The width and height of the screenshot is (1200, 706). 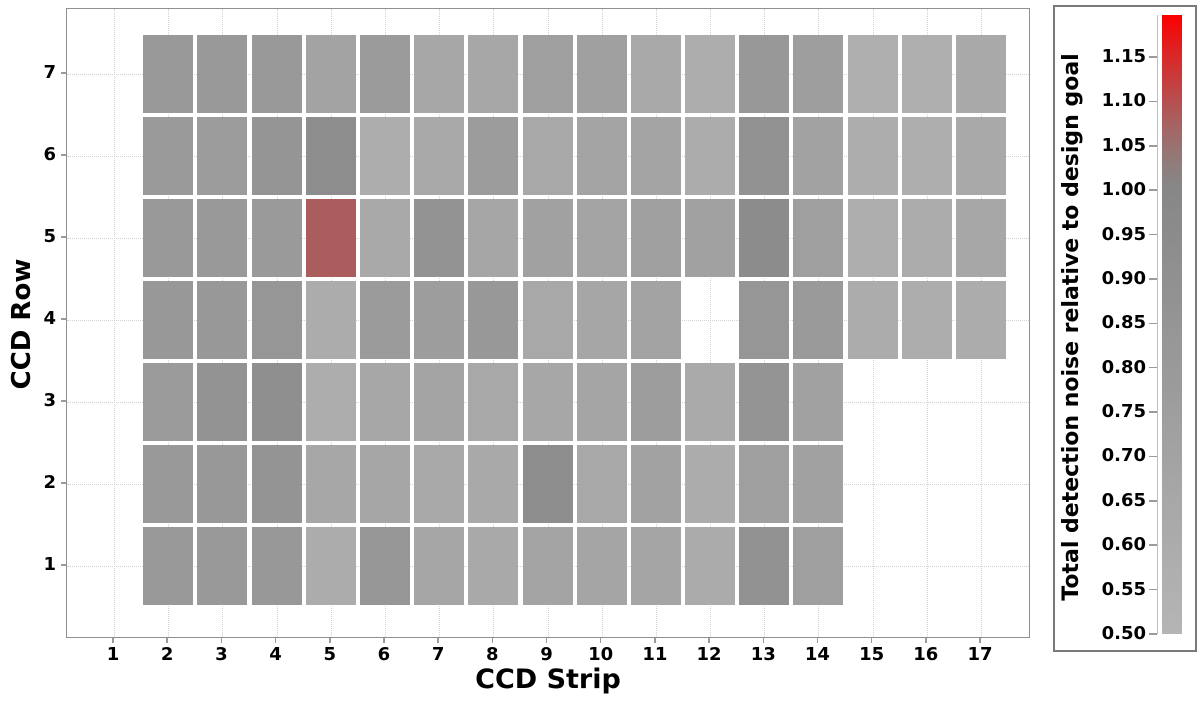 I want to click on x-tick-label: 9, so click(x=546, y=654).